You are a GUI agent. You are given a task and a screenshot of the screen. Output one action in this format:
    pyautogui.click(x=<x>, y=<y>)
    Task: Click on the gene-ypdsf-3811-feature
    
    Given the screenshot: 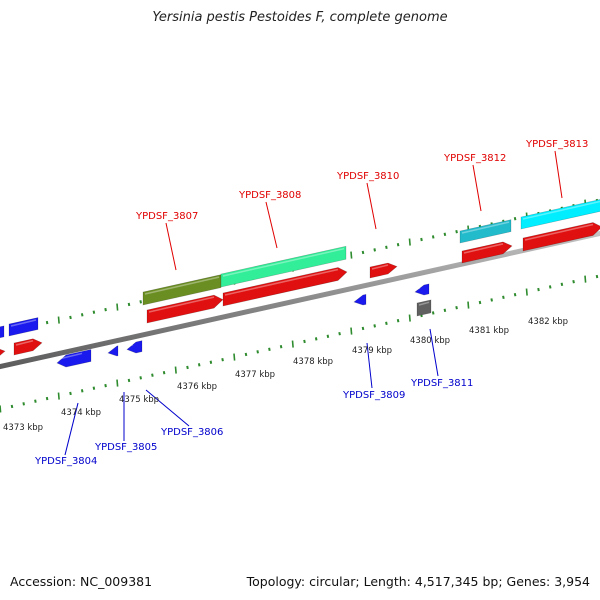 What is the action you would take?
    pyautogui.click(x=424, y=308)
    